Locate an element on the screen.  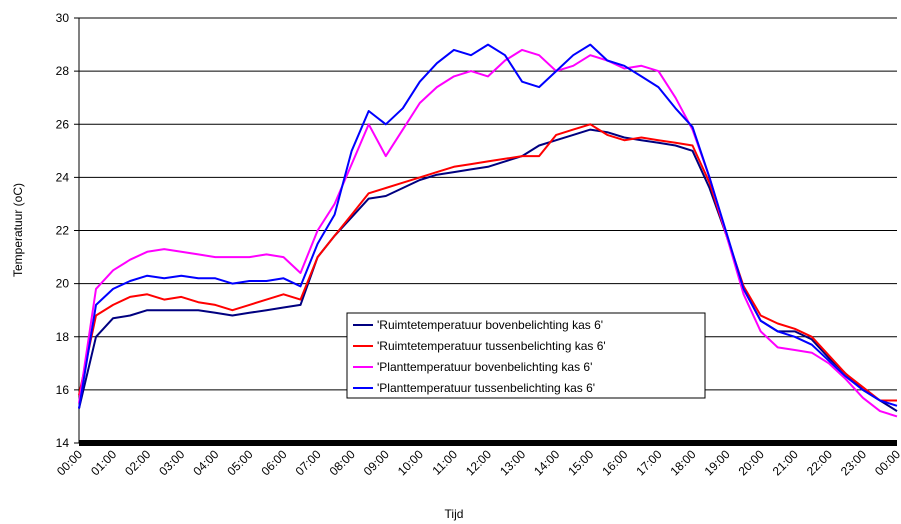
x-tick-label: 16:00 is located at coordinates (614, 462).